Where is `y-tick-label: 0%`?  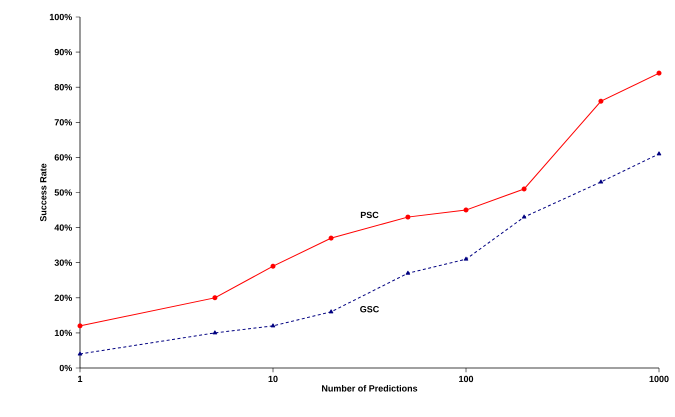
y-tick-label: 0% is located at coordinates (66, 368).